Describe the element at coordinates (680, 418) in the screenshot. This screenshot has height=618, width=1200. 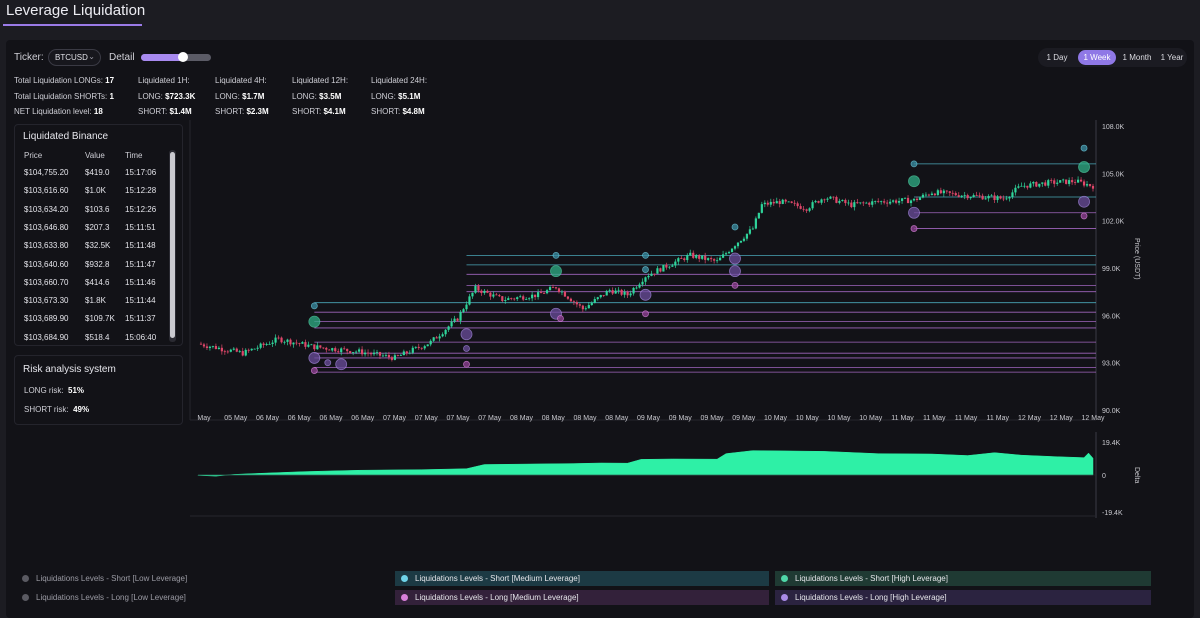
I see `time-tick-label: 09 May` at that location.